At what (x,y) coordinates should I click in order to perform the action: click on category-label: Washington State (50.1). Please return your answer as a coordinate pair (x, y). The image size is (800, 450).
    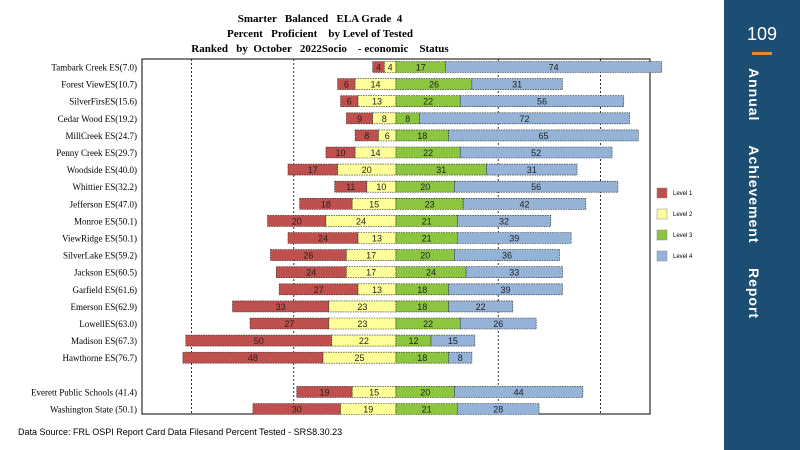
    Looking at the image, I should click on (93, 410).